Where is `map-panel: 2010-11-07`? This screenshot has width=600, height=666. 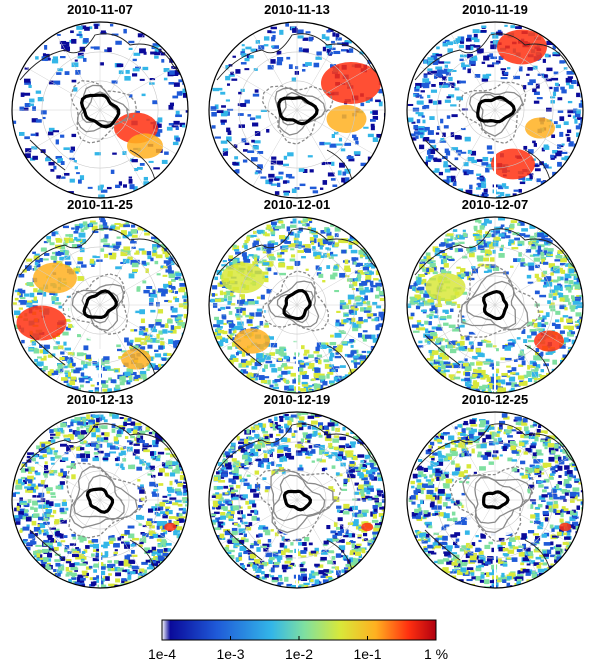 map-panel: 2010-11-07 is located at coordinates (100, 100).